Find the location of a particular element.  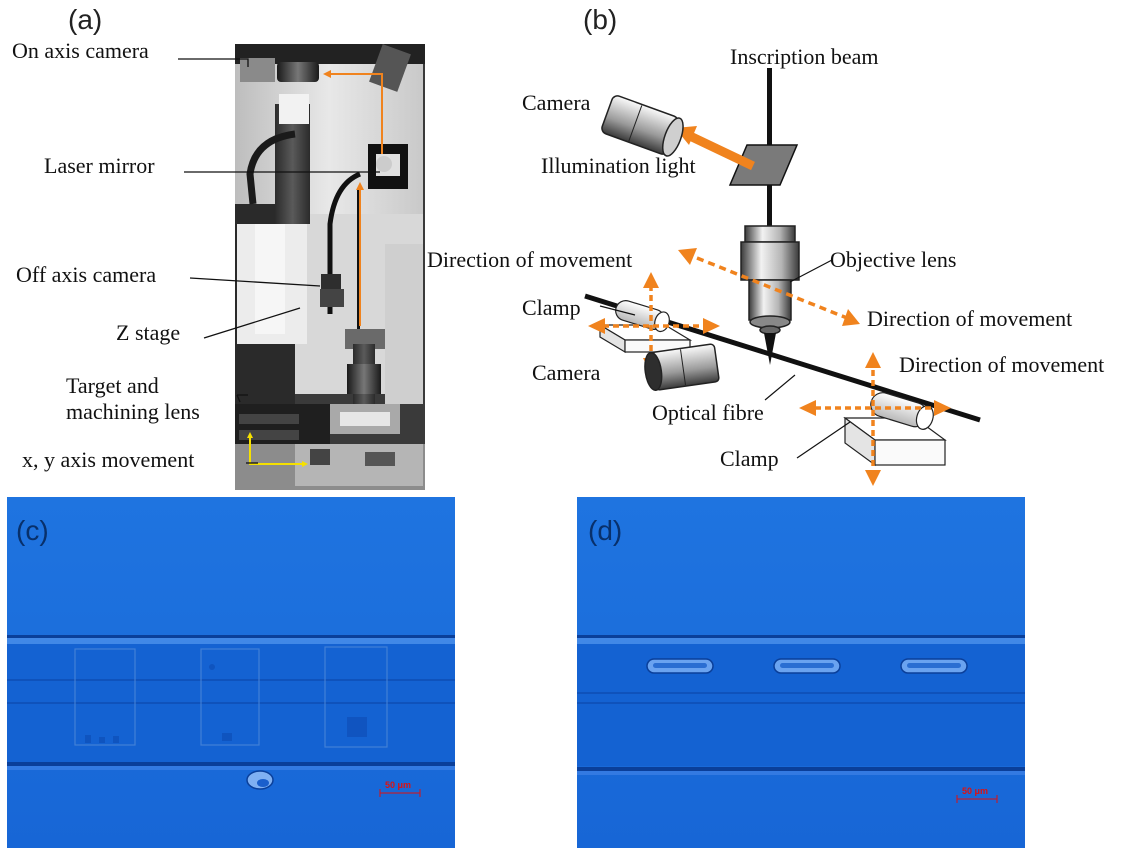

right-clamp-arrows is located at coordinates (875, 420).